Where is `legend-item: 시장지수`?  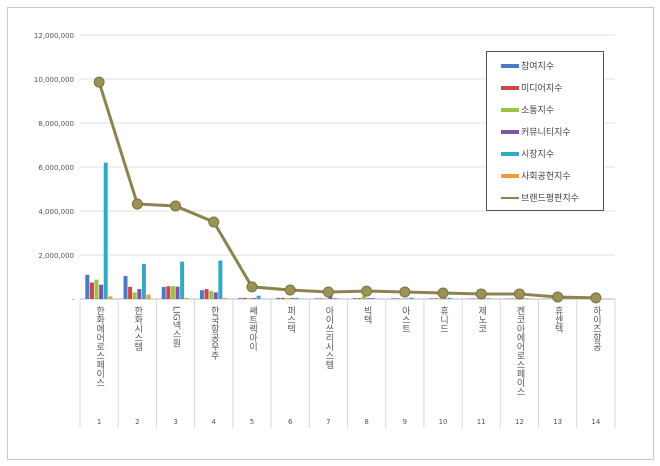
legend-item: 시장지수 is located at coordinates (527, 153).